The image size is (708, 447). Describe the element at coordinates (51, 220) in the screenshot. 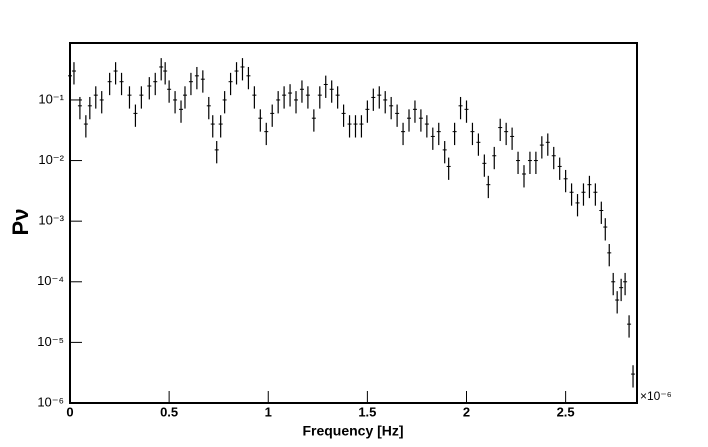

I see `y-tick-label: 10⁻³` at that location.